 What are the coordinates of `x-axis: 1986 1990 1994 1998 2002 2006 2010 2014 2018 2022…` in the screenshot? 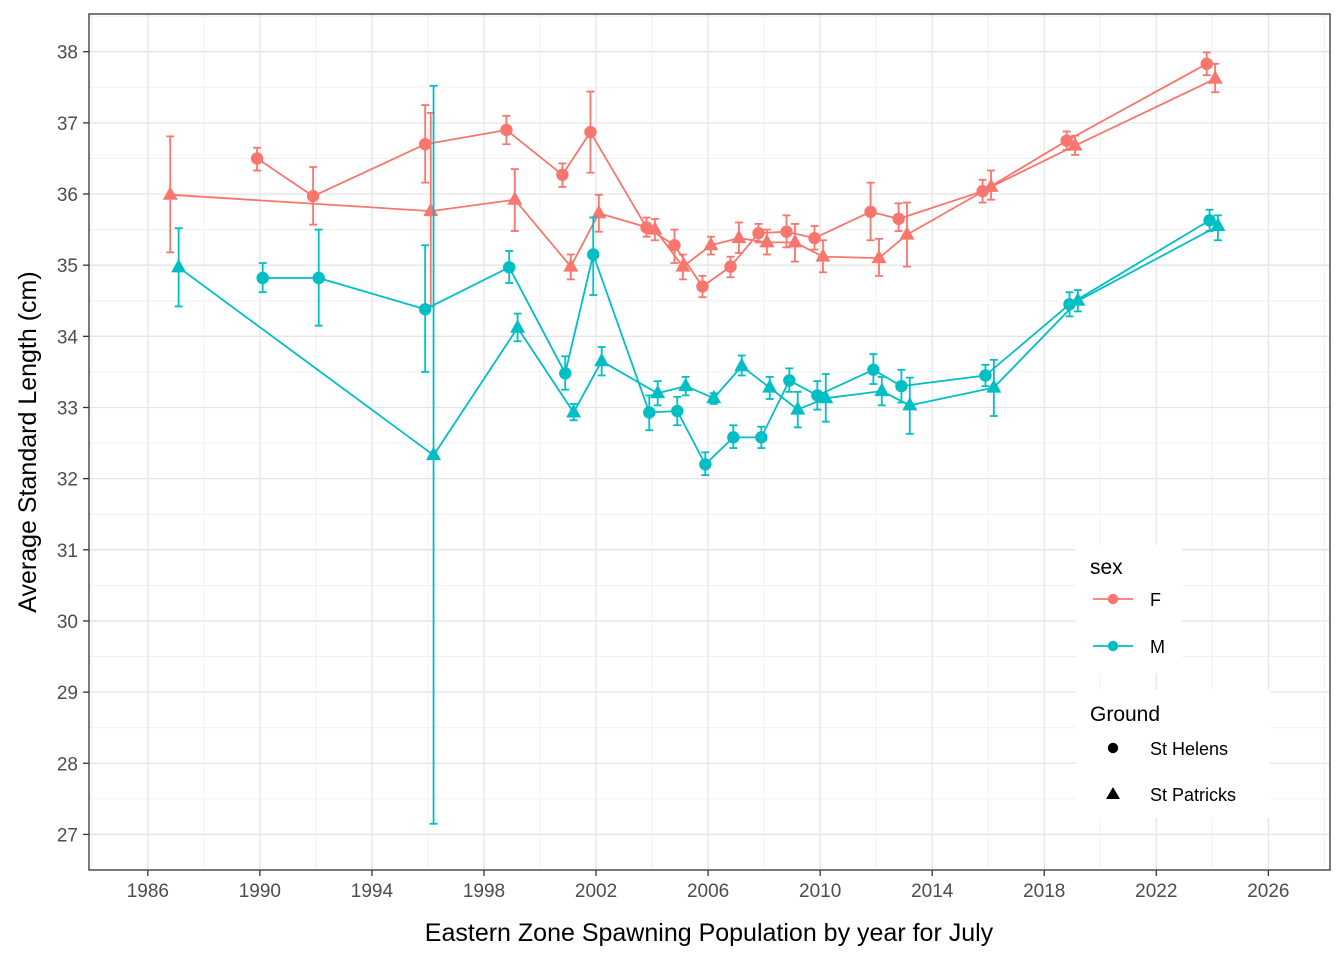 It's located at (708, 886).